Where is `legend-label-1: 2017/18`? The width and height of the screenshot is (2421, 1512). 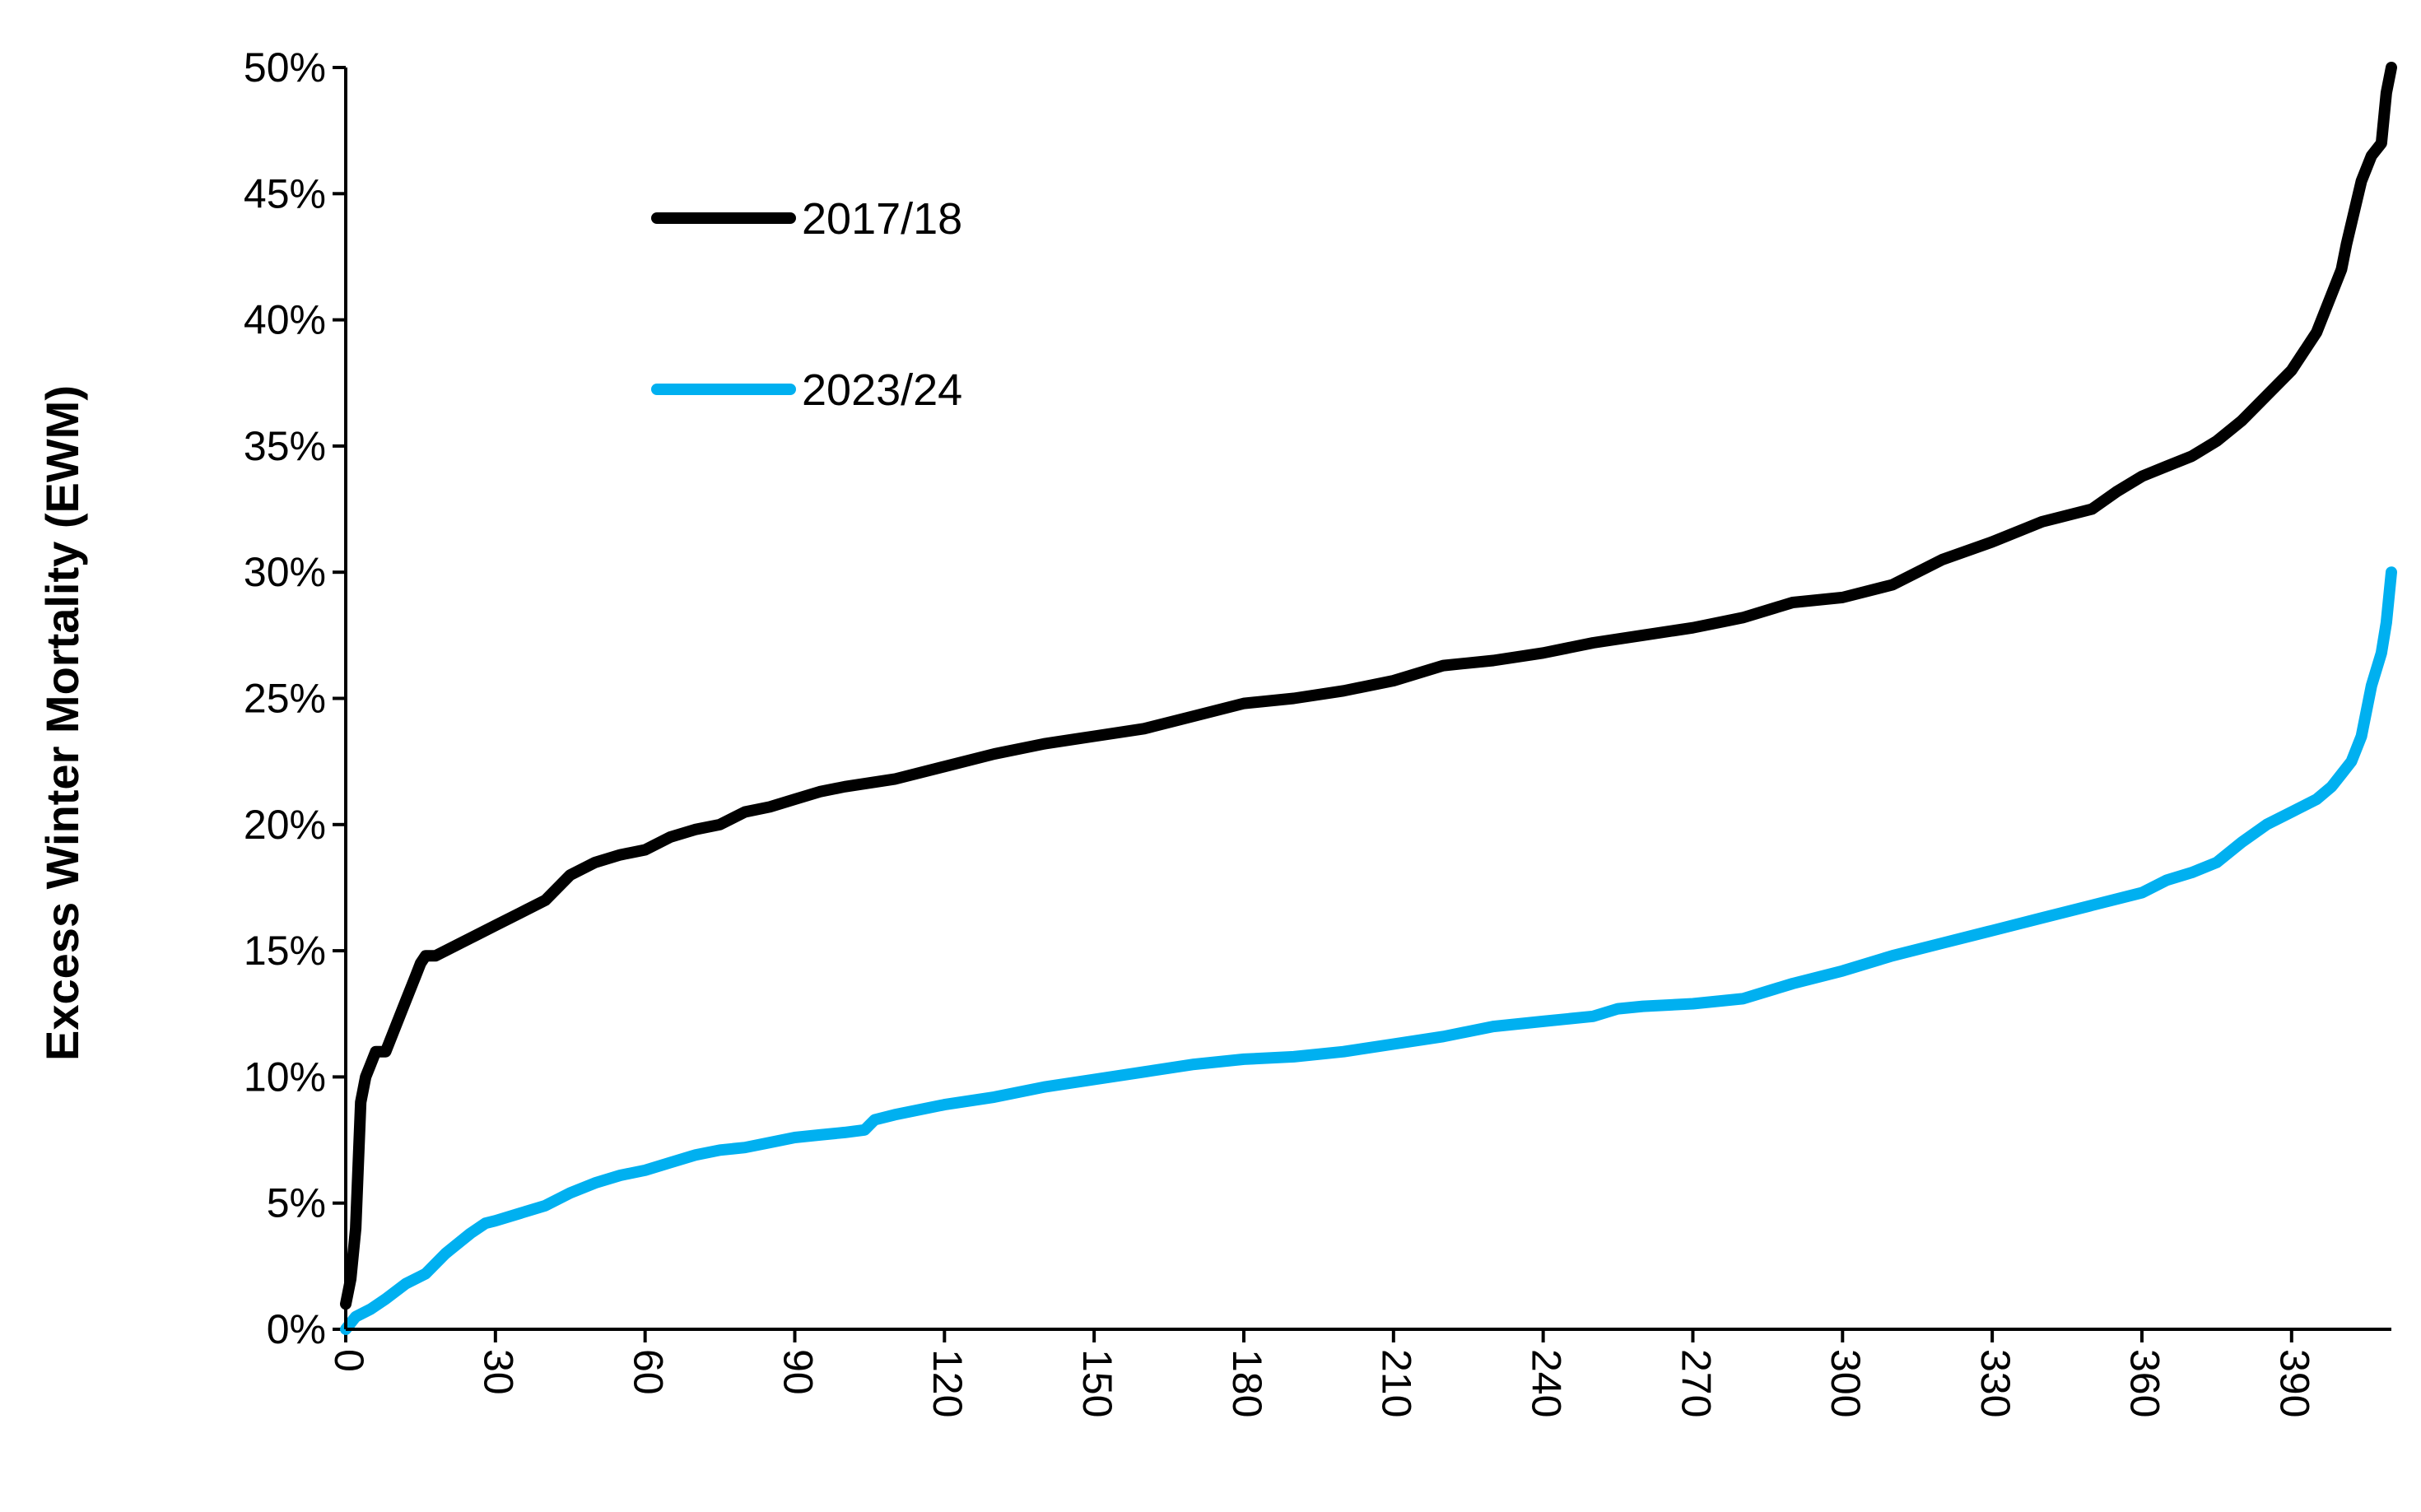 legend-label-1: 2017/18 is located at coordinates (882, 219).